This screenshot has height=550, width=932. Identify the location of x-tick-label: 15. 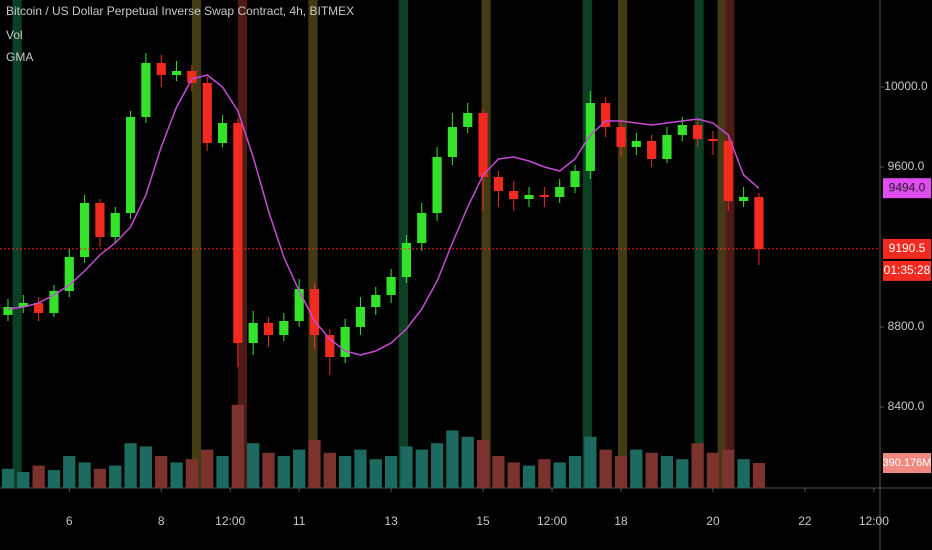
(483, 521).